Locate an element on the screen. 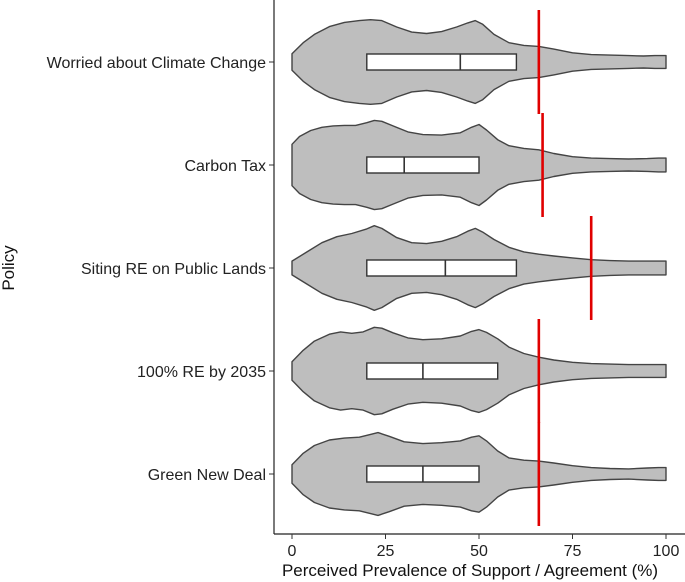 The image size is (685, 582). x-tick-label-2: 50 is located at coordinates (479, 551).